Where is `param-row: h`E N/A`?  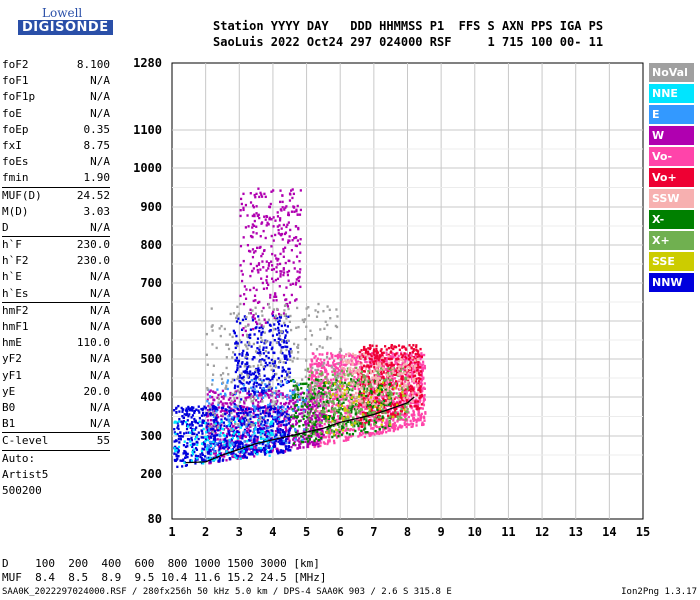 param-row: h`E N/A is located at coordinates (56, 277).